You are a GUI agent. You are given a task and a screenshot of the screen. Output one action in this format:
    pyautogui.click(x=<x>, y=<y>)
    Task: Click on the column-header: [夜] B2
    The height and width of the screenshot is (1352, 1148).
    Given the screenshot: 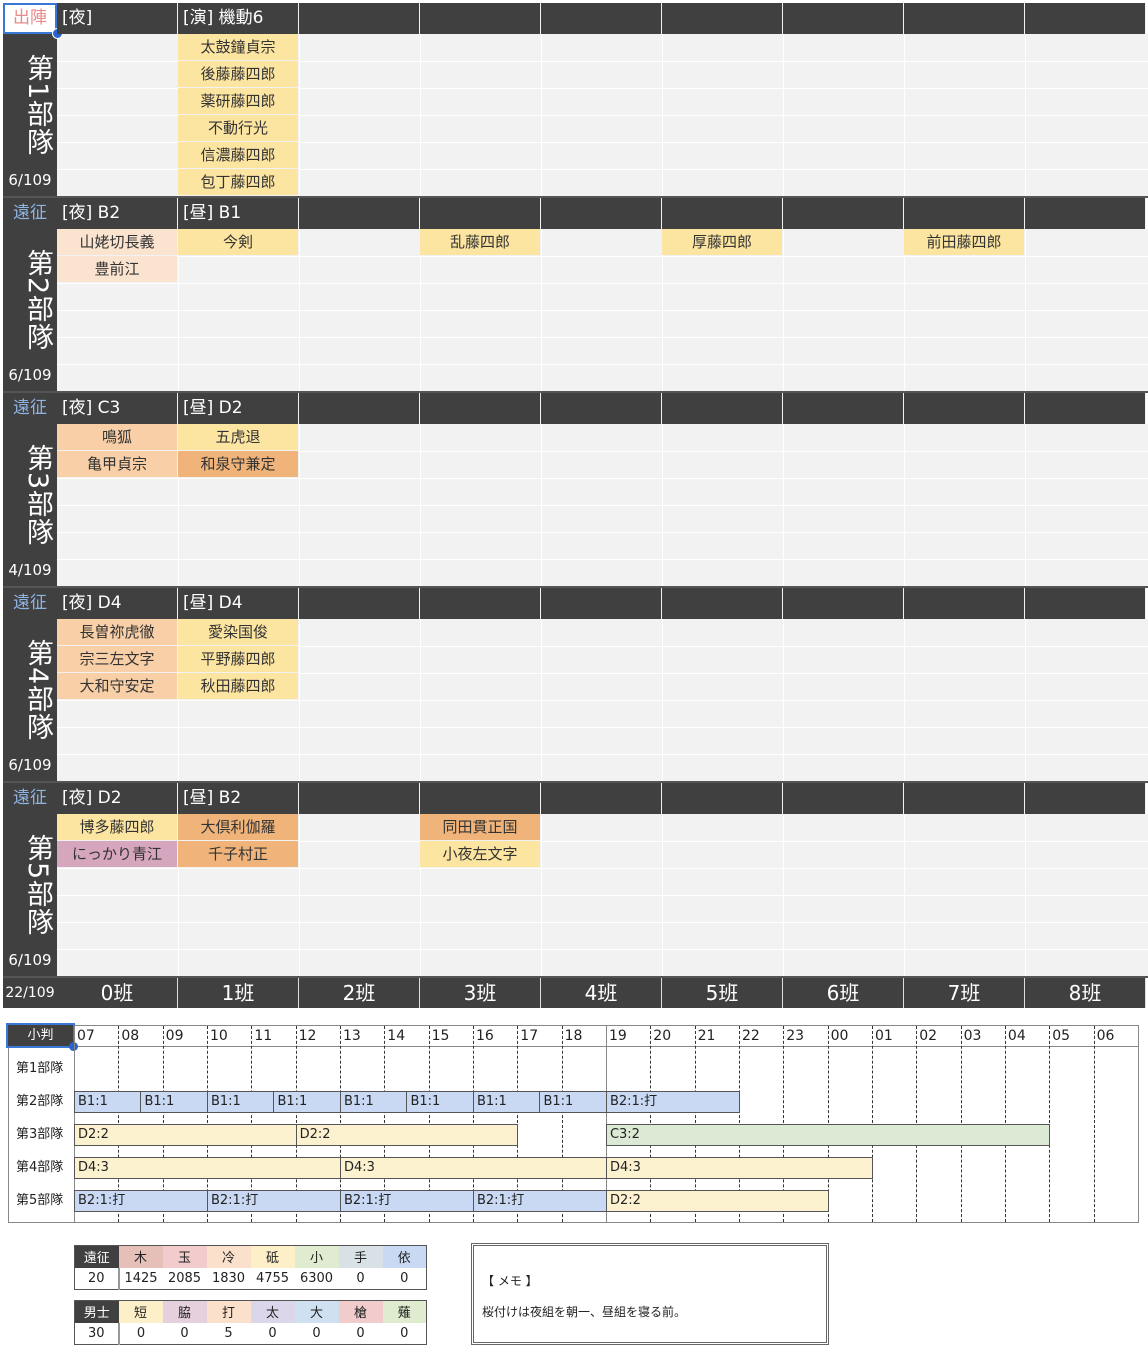 What is the action you would take?
    pyautogui.click(x=117, y=213)
    